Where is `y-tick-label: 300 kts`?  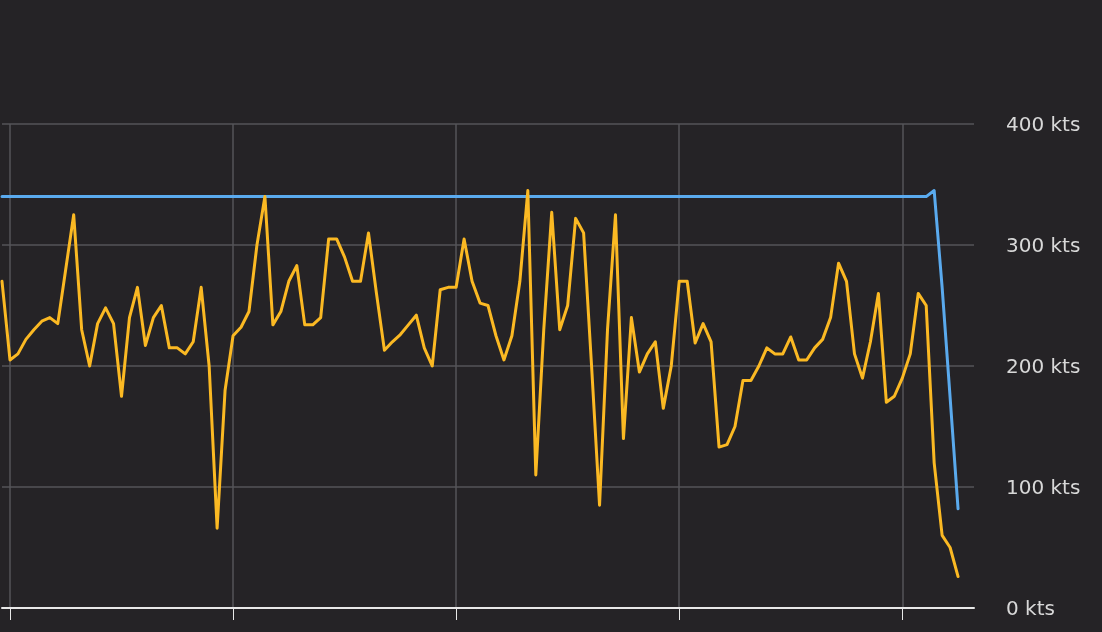 y-tick-label: 300 kts is located at coordinates (1043, 245).